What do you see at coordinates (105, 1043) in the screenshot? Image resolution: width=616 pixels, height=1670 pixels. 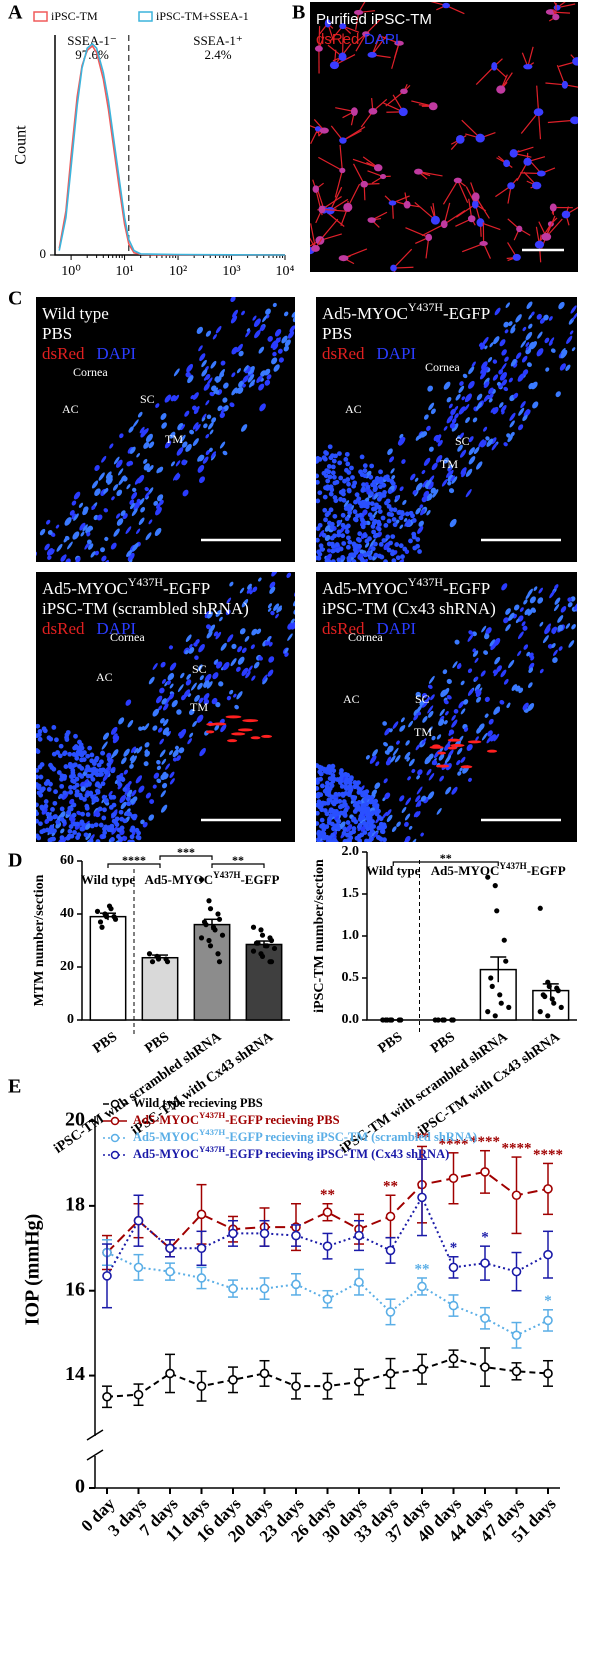 I see `x-tick-label: PBS` at bounding box center [105, 1043].